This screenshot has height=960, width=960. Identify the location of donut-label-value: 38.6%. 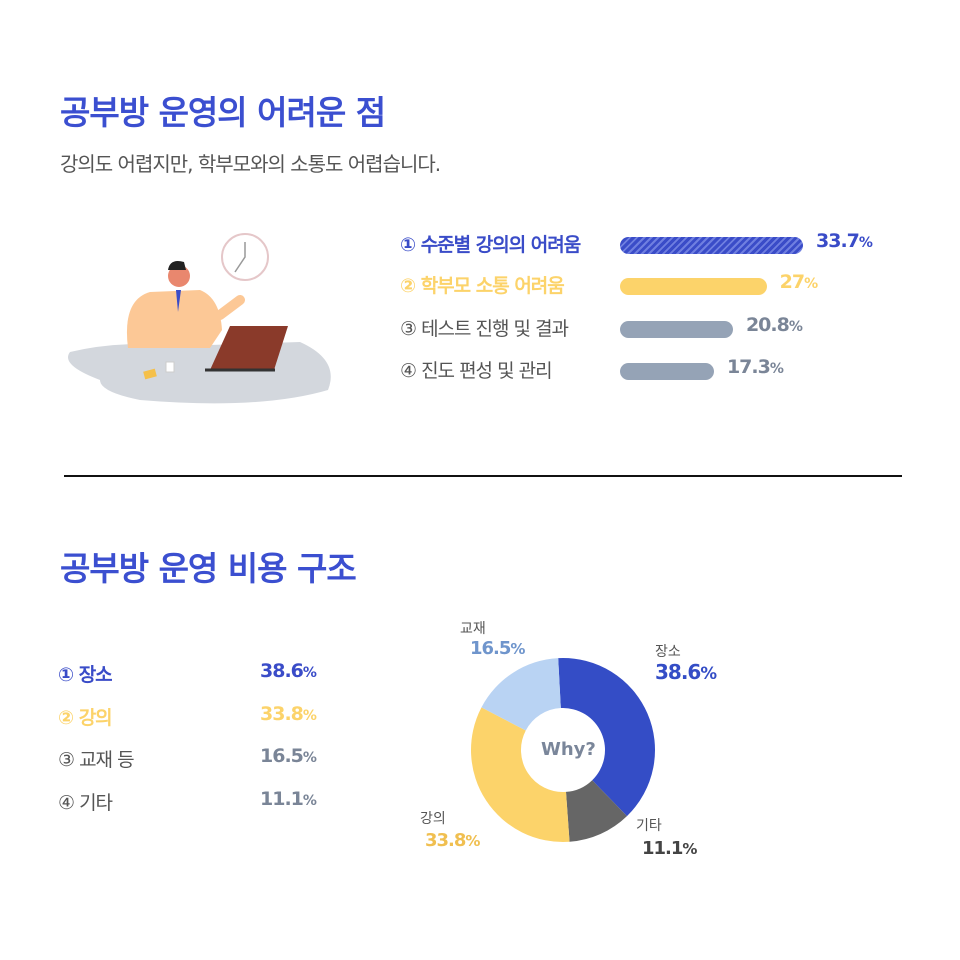
(686, 672).